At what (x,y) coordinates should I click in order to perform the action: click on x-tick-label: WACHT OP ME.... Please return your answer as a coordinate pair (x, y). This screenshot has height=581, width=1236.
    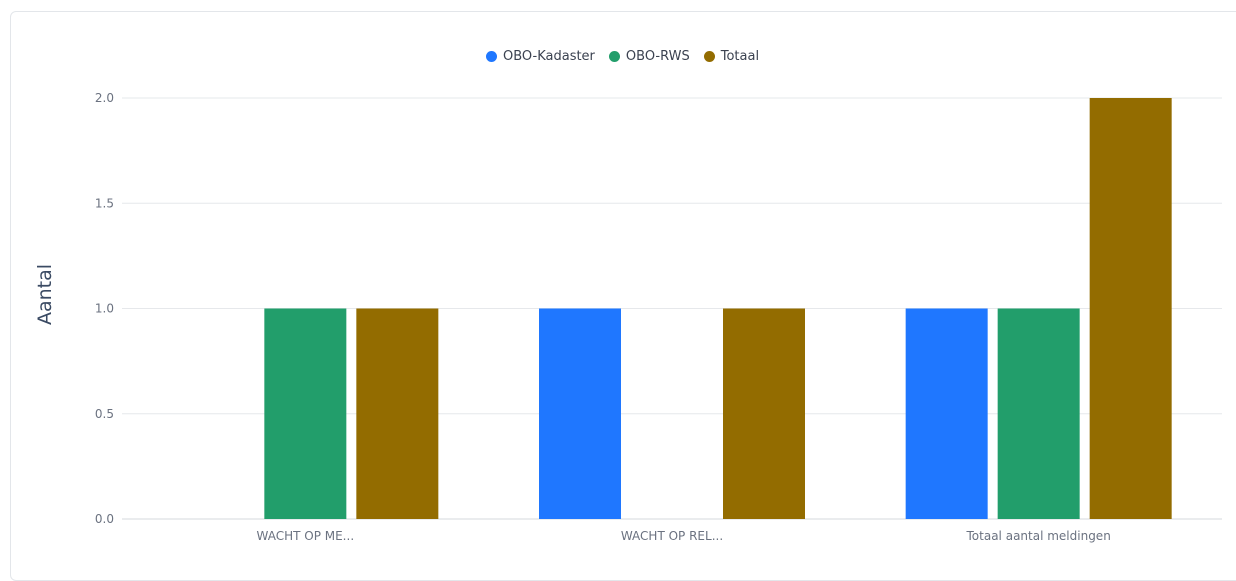
    Looking at the image, I should click on (306, 536).